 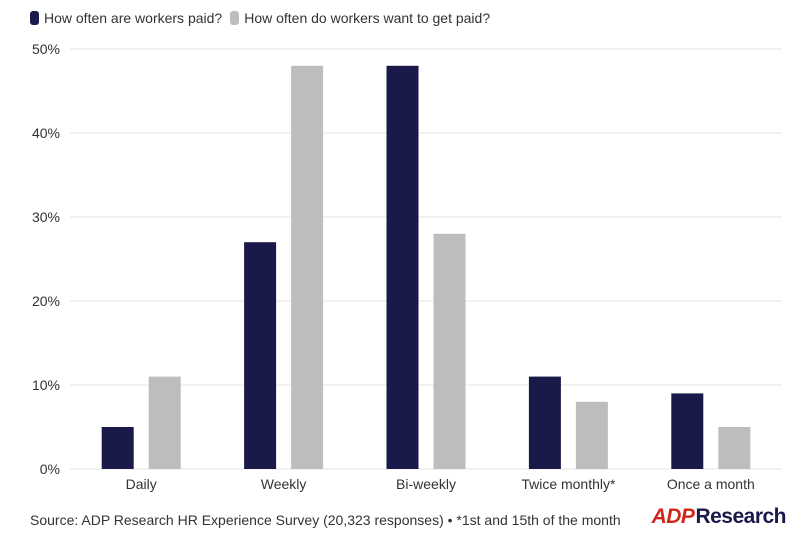 What do you see at coordinates (568, 484) in the screenshot?
I see `x-tick-label: Twice monthly*` at bounding box center [568, 484].